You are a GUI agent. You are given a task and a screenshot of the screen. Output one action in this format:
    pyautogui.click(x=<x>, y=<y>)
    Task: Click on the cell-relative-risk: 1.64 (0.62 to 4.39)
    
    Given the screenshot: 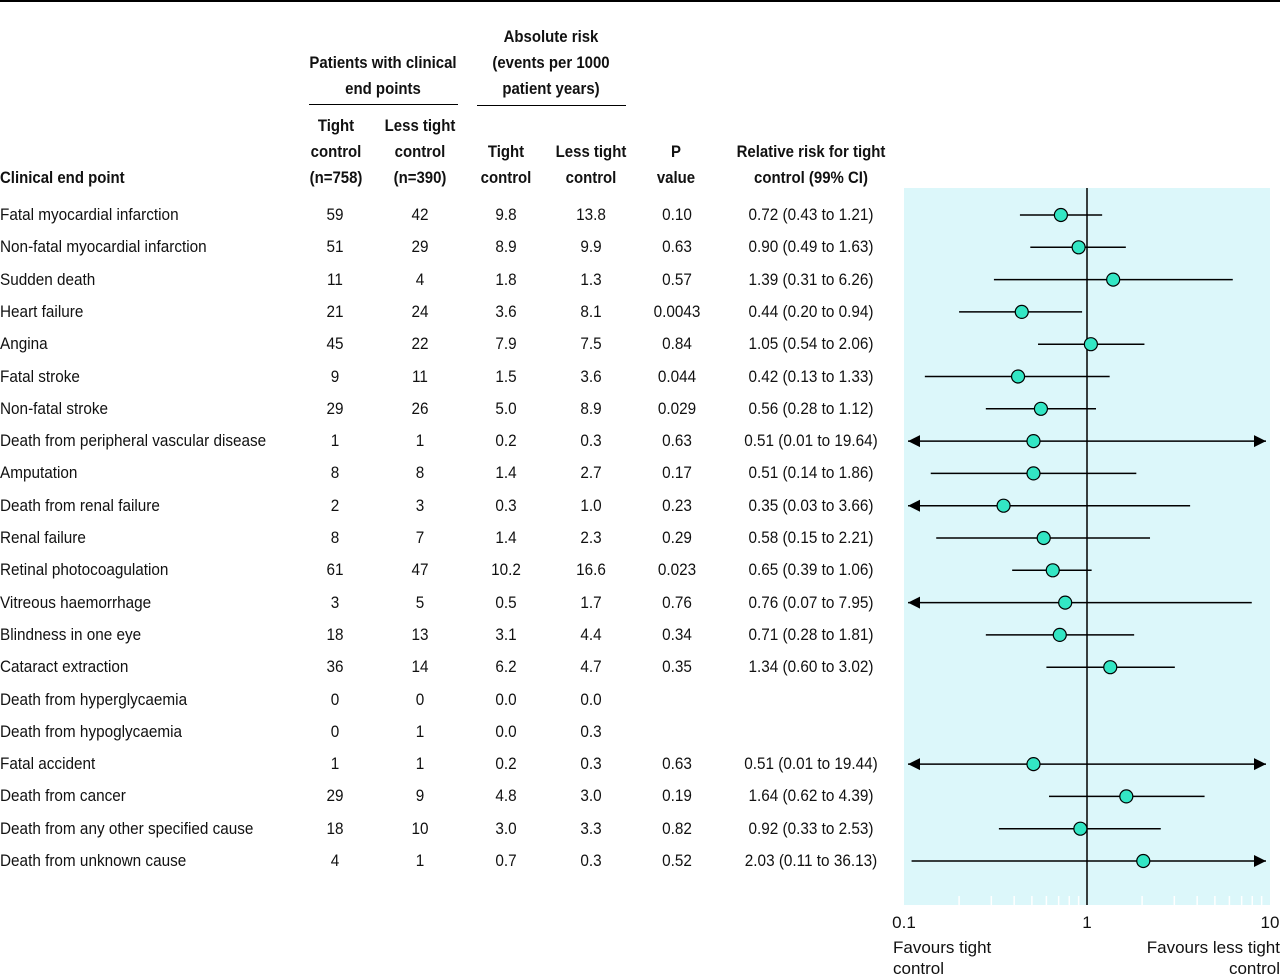 What is the action you would take?
    pyautogui.click(x=811, y=796)
    